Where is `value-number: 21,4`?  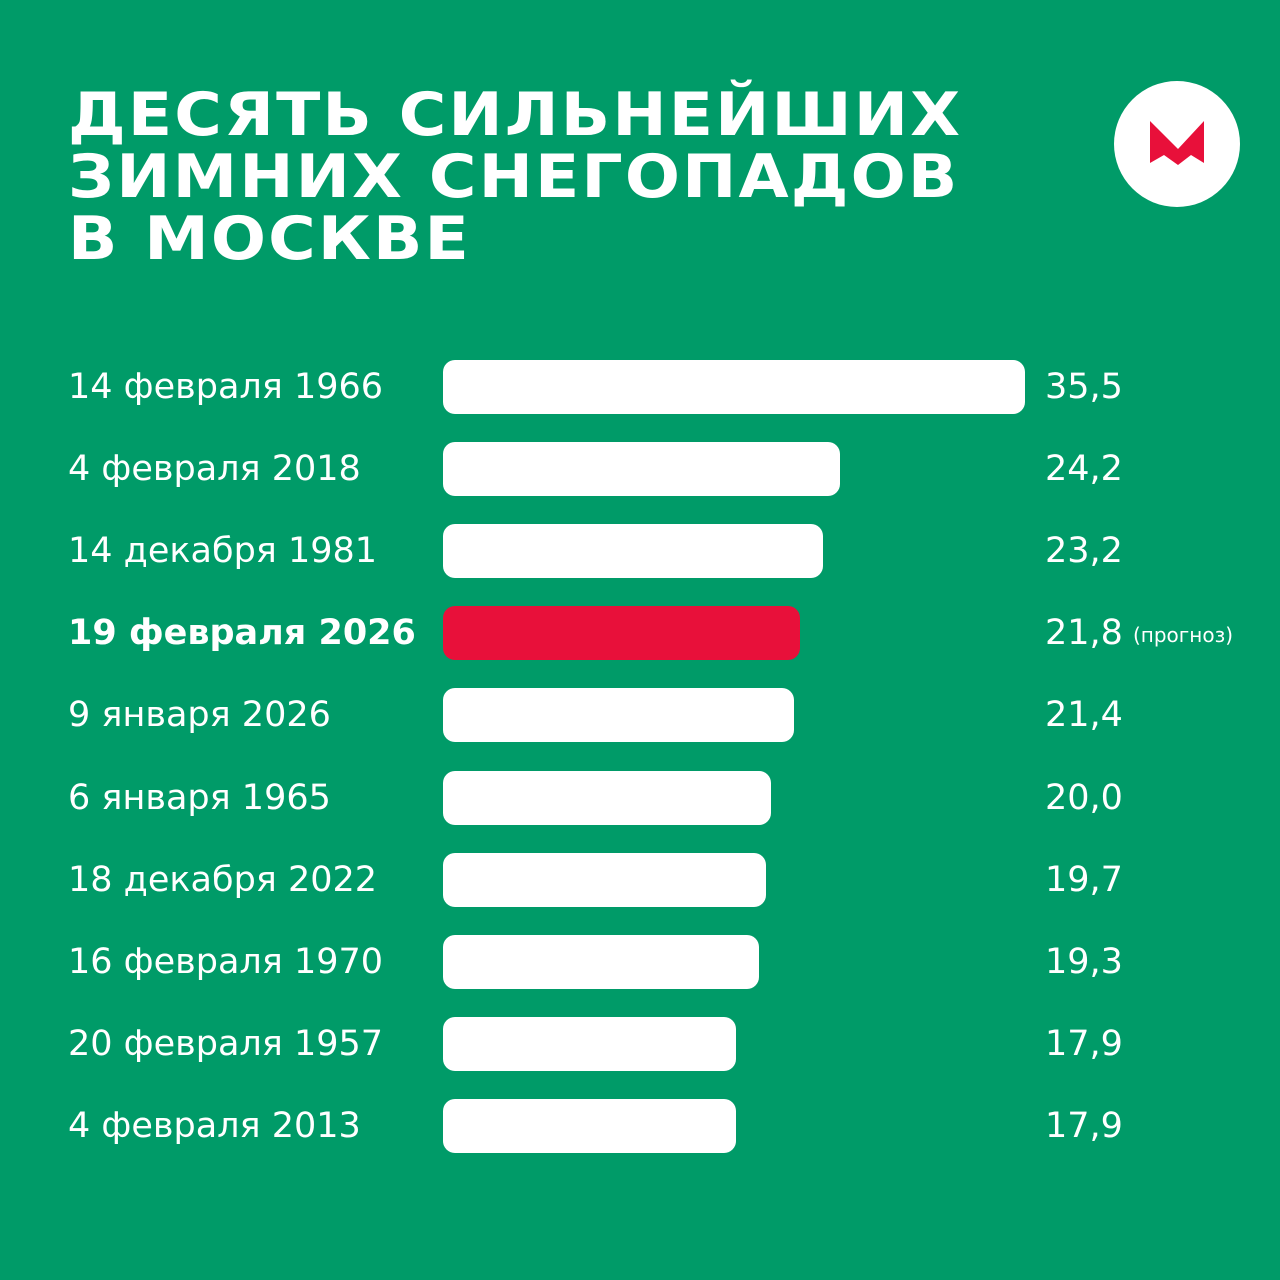 value-number: 21,4 is located at coordinates (1084, 715).